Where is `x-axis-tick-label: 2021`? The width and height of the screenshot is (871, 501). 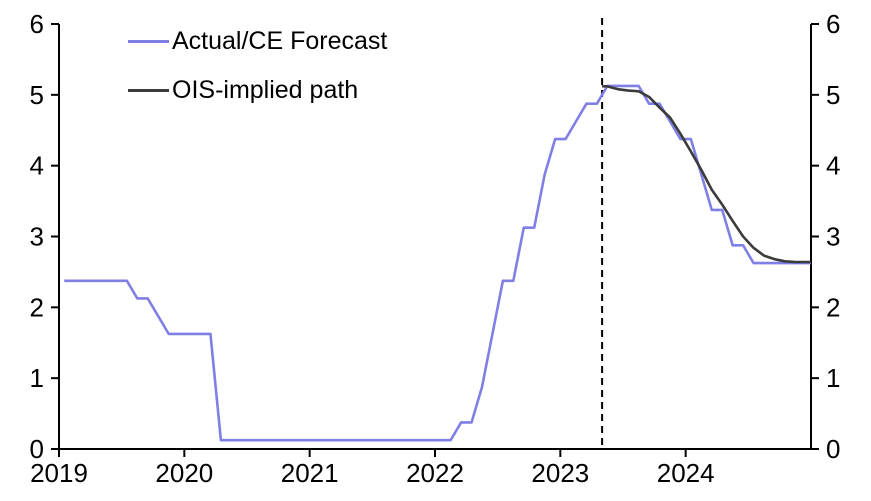
x-axis-tick-label: 2021 is located at coordinates (310, 473).